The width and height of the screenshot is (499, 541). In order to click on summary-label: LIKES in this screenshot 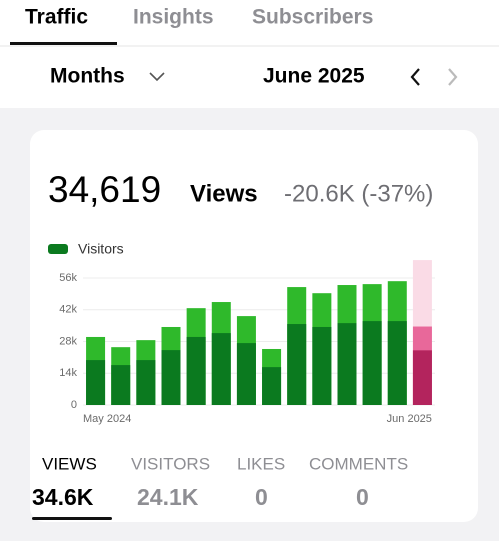, I will do `click(261, 463)`.